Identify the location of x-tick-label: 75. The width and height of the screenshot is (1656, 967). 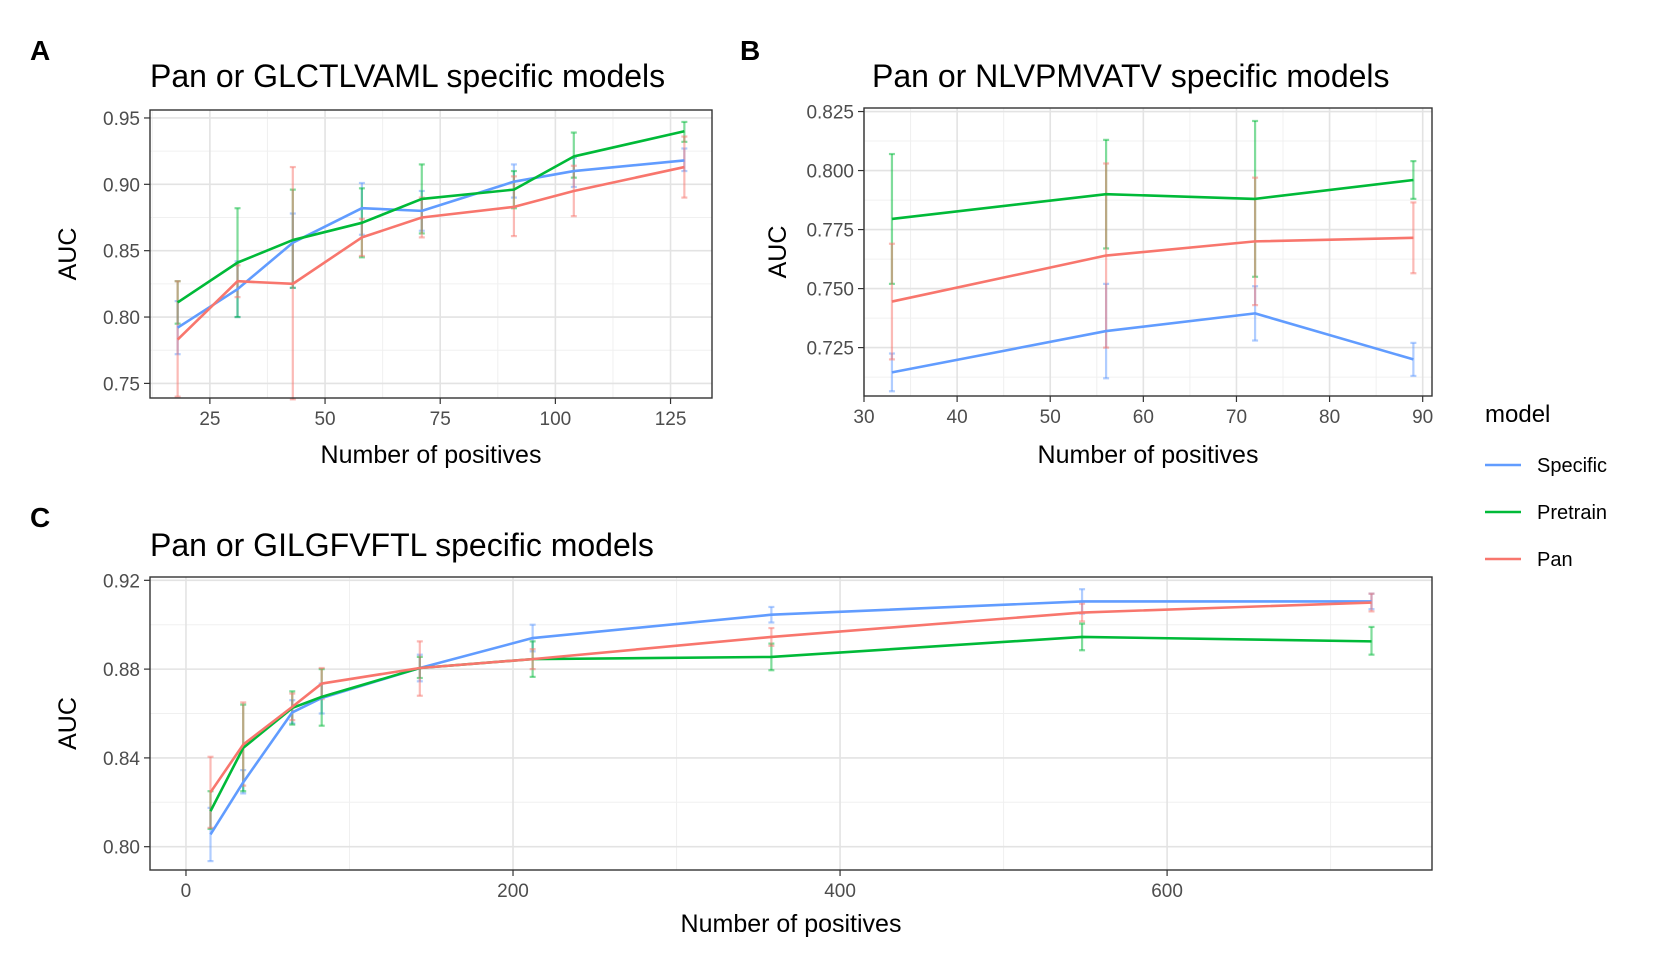
(440, 419).